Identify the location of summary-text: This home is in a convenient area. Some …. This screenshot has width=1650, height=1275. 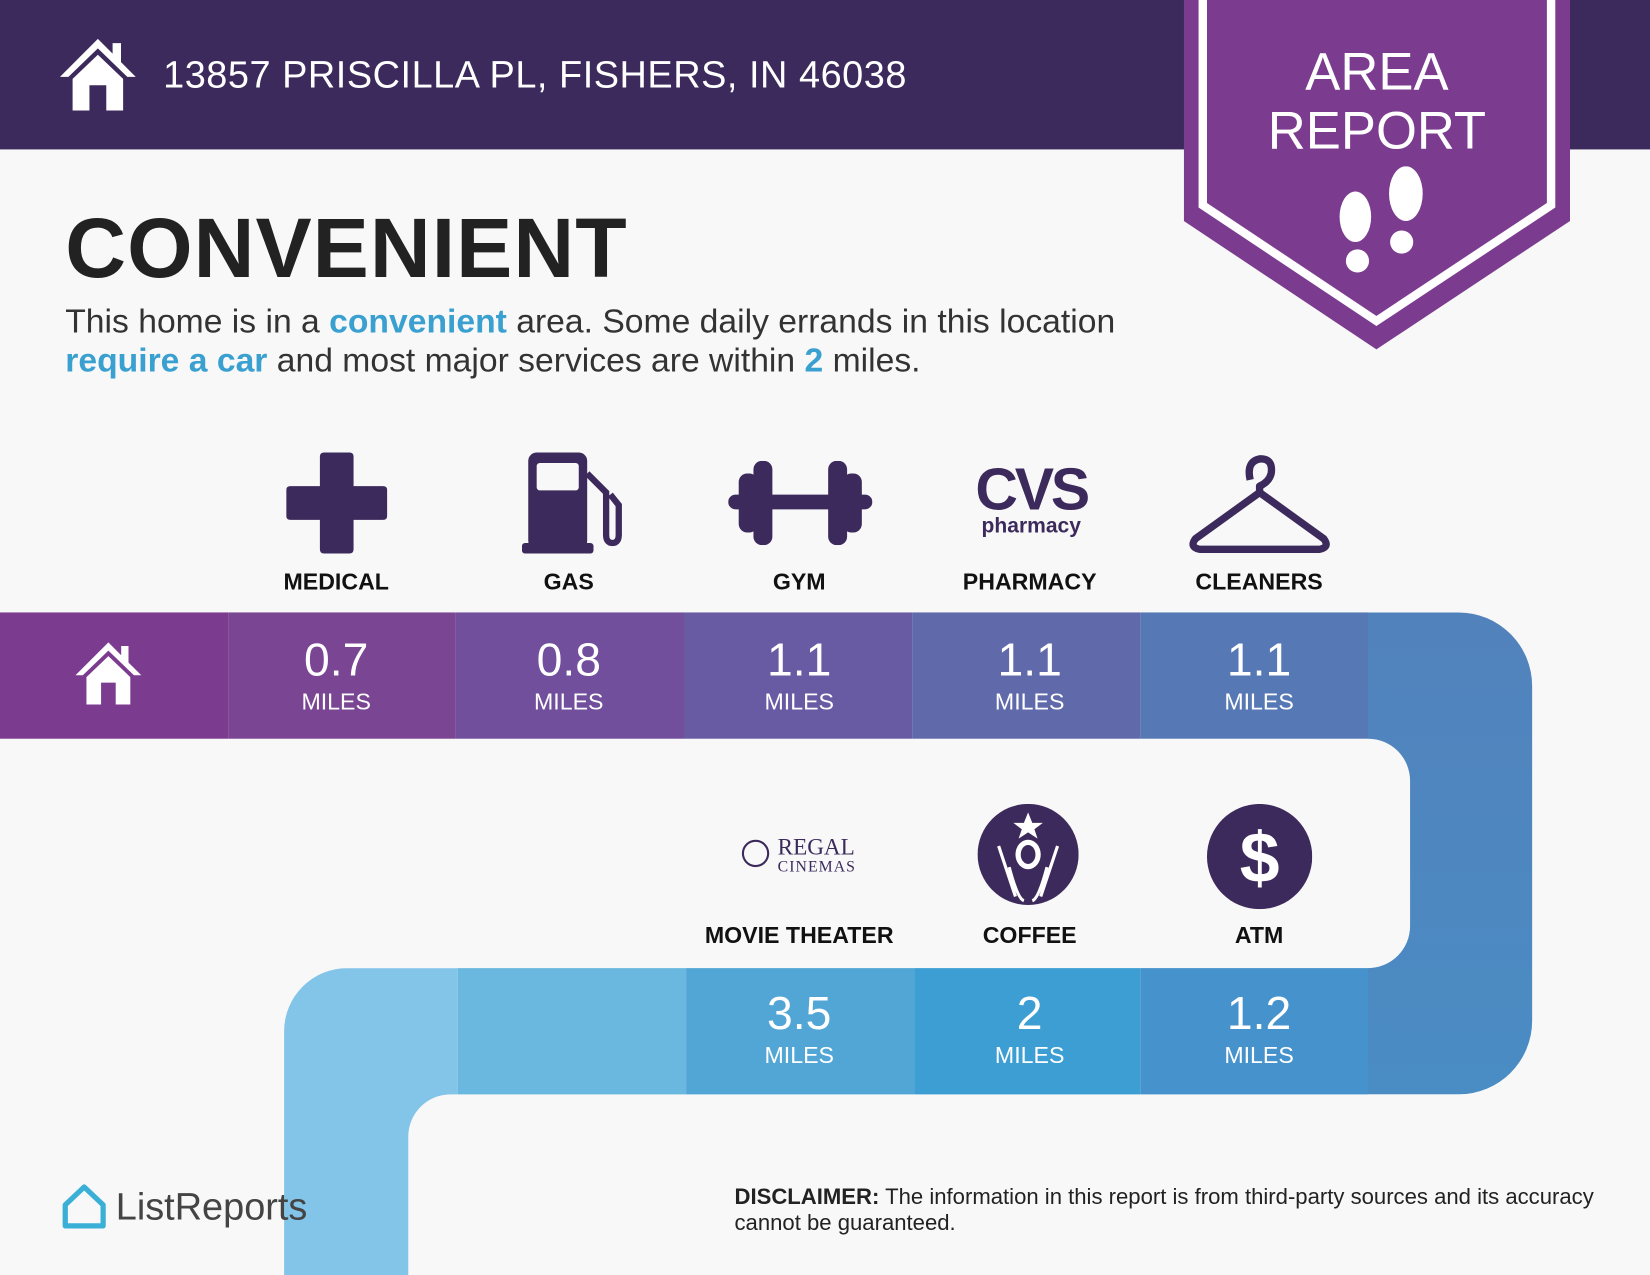
(590, 340).